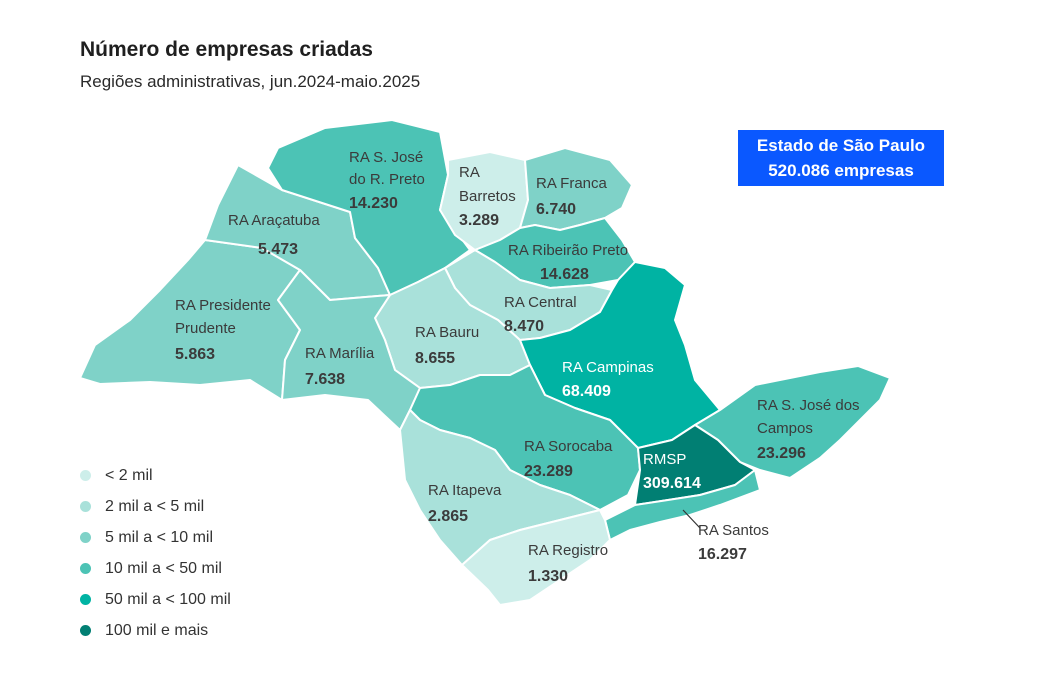  I want to click on legend-item: 5 mil a < 10 mil, so click(155, 537).